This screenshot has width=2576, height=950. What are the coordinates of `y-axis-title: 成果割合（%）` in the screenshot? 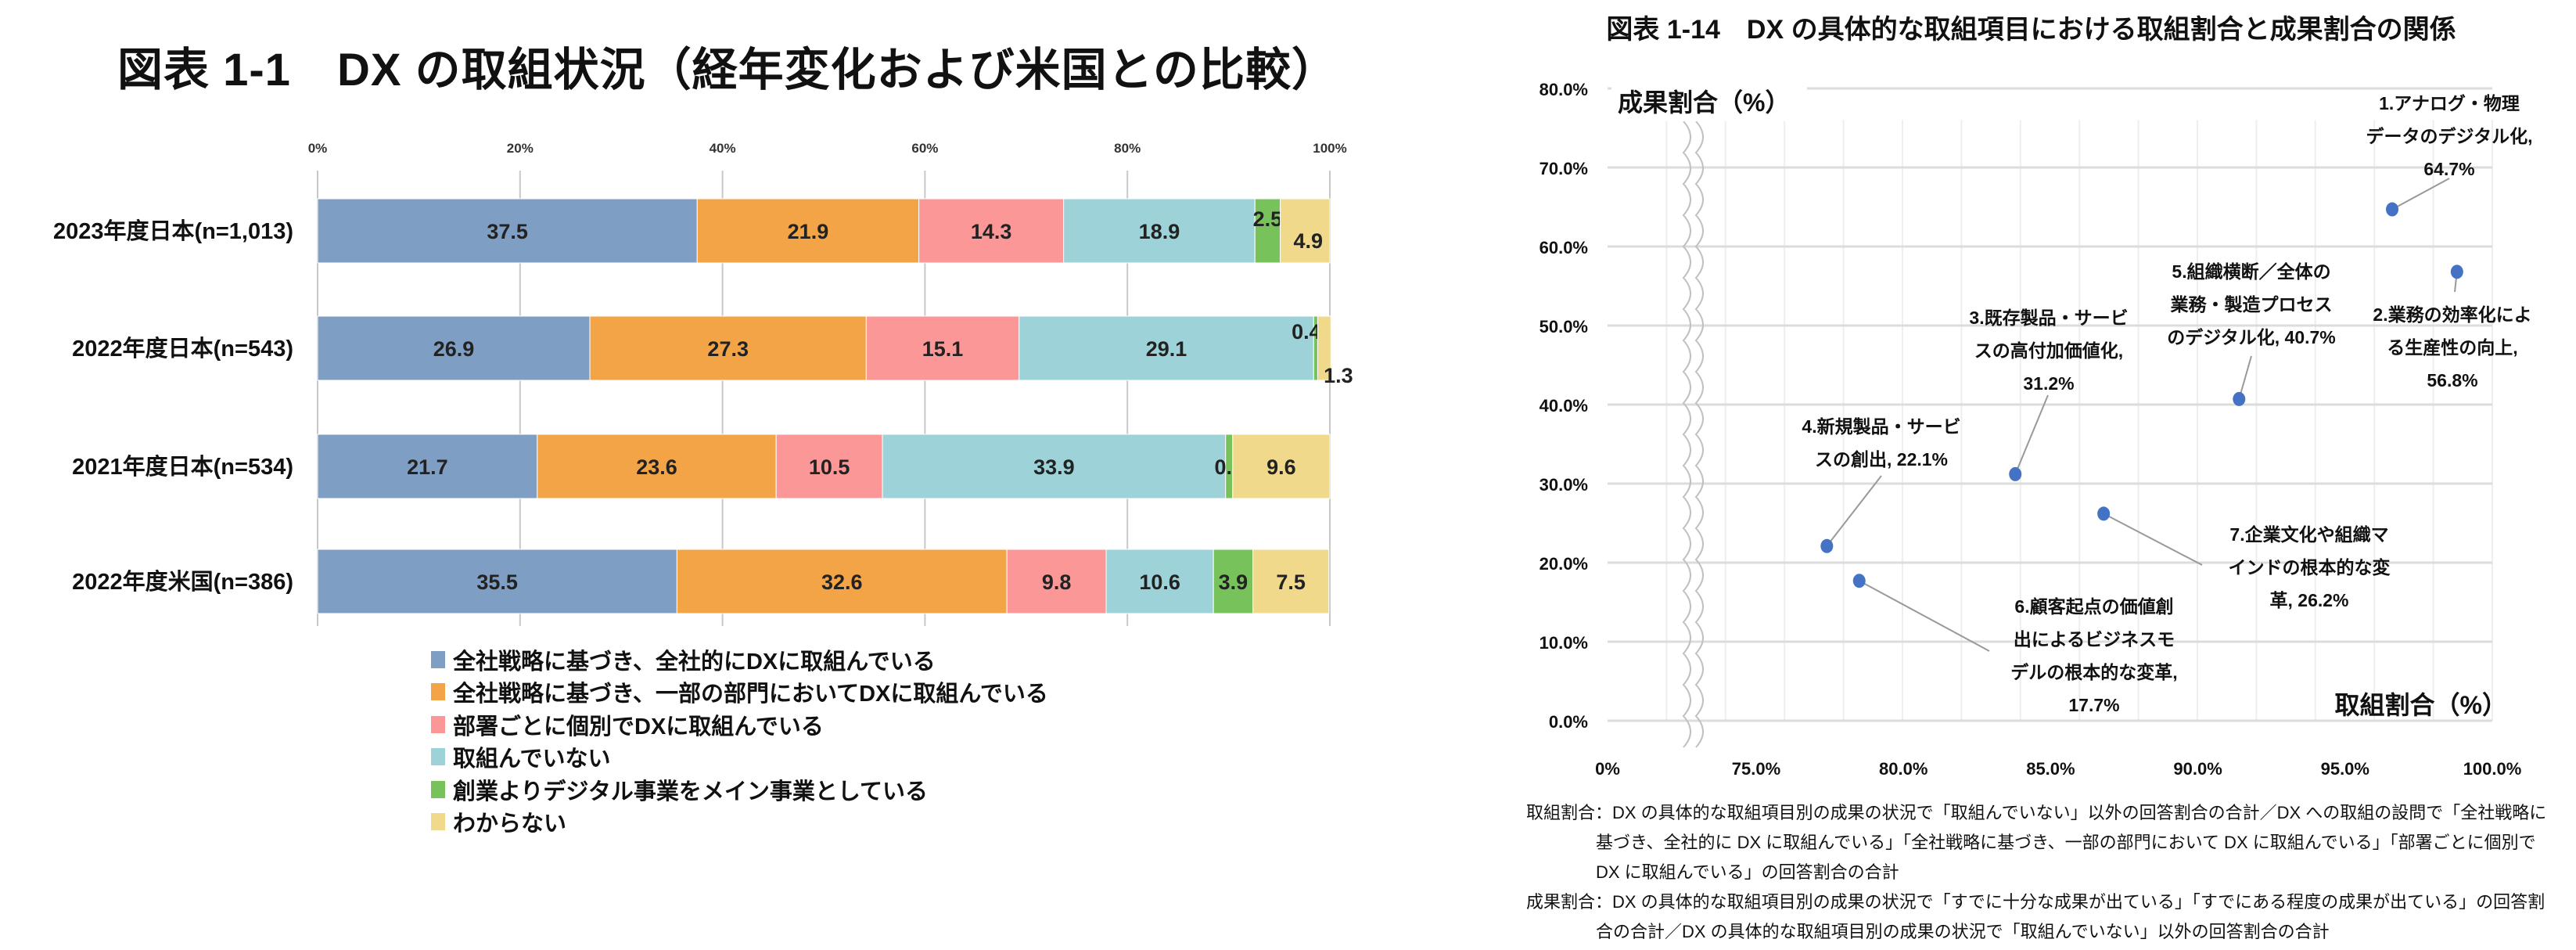 It's located at (1704, 103).